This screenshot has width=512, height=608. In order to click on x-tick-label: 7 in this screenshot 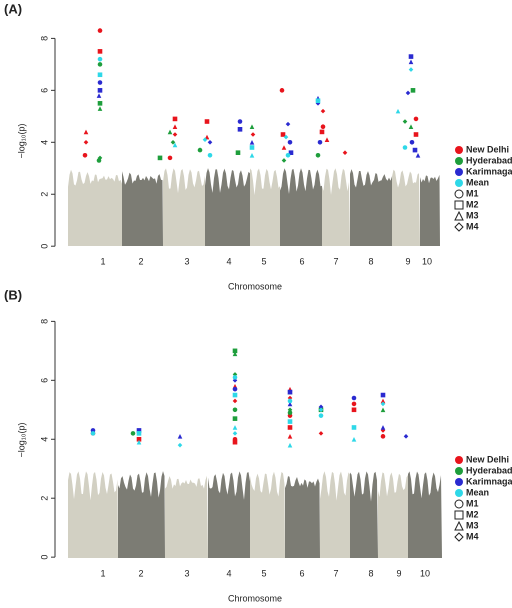, I will do `click(335, 573)`.